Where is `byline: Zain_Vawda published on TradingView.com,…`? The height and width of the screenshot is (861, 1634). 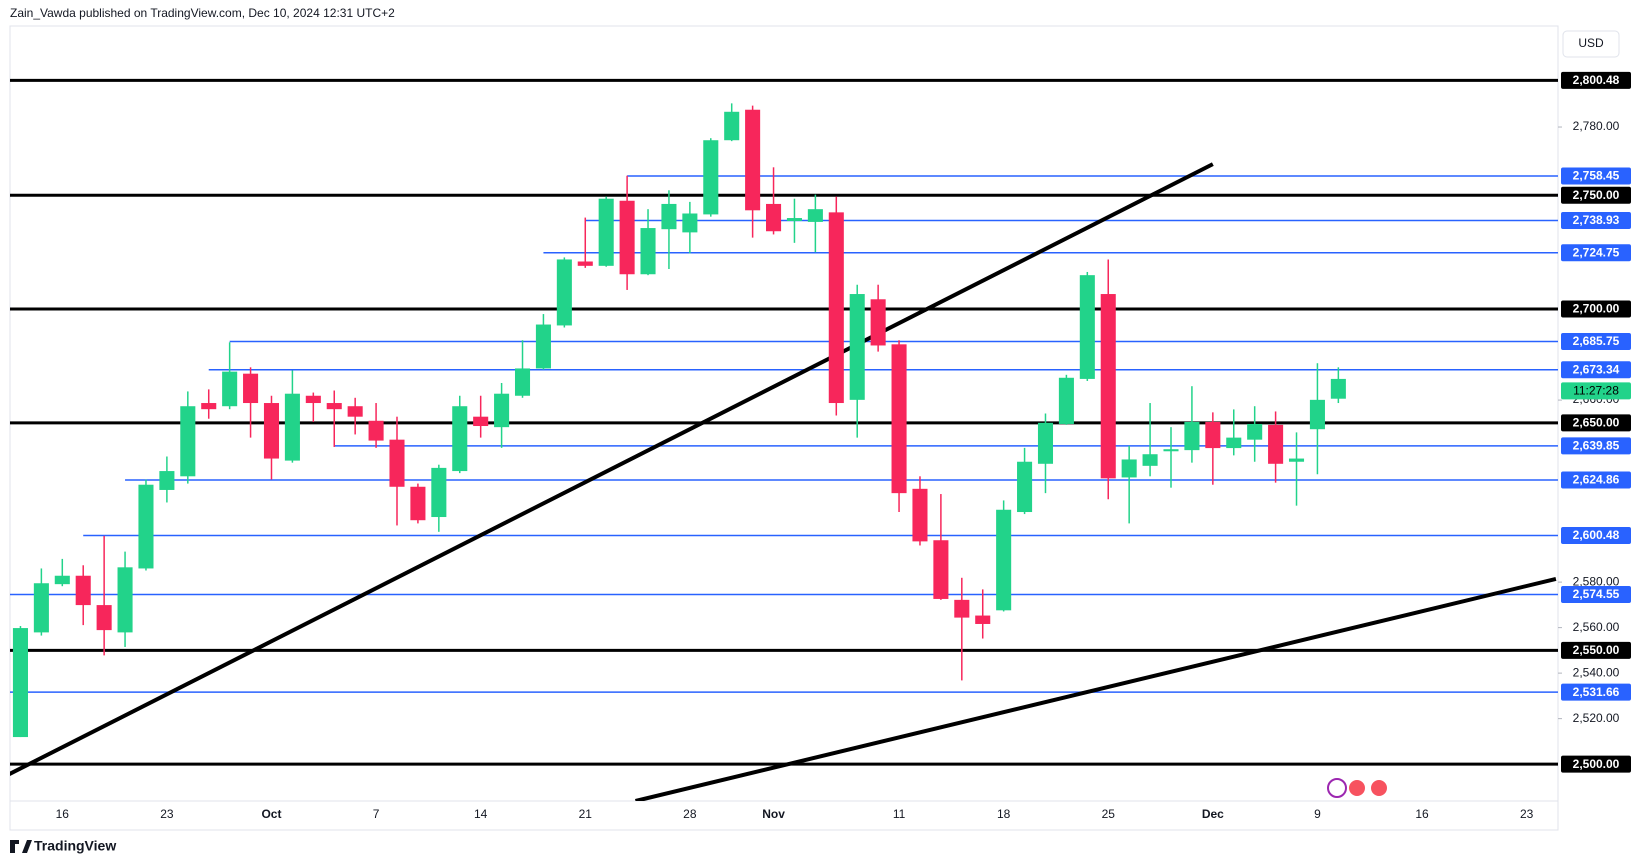 byline: Zain_Vawda published on TradingView.com,… is located at coordinates (202, 13).